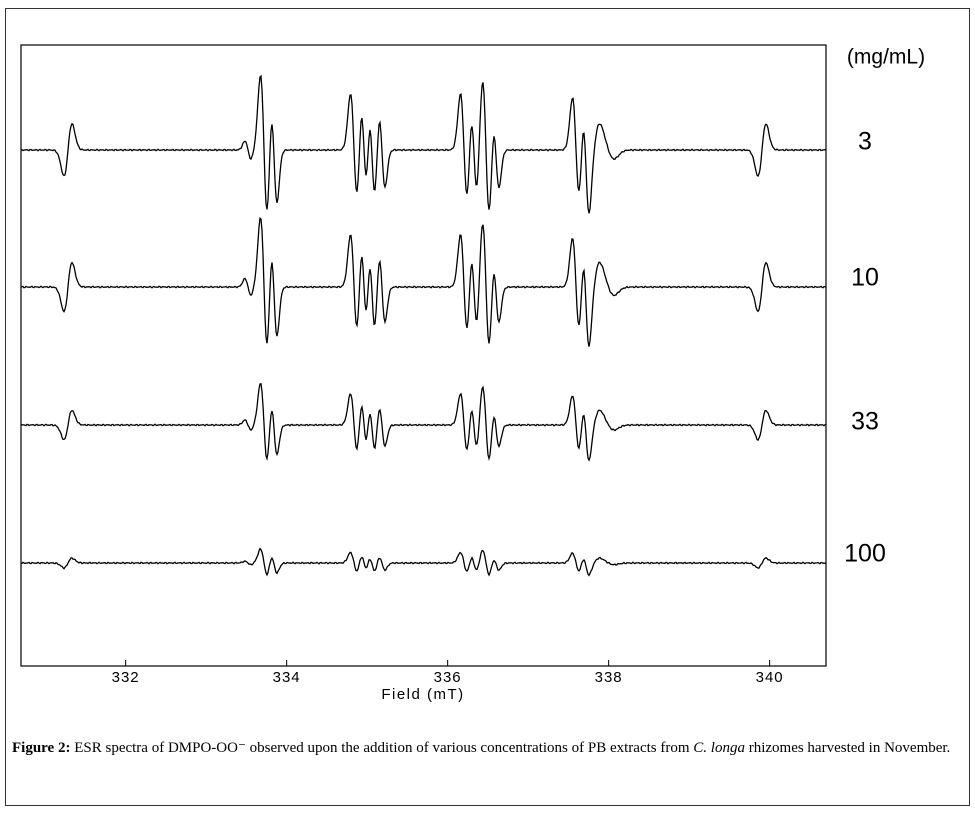 The width and height of the screenshot is (975, 814). Describe the element at coordinates (287, 677) in the screenshot. I see `x-tick-label: 334` at that location.